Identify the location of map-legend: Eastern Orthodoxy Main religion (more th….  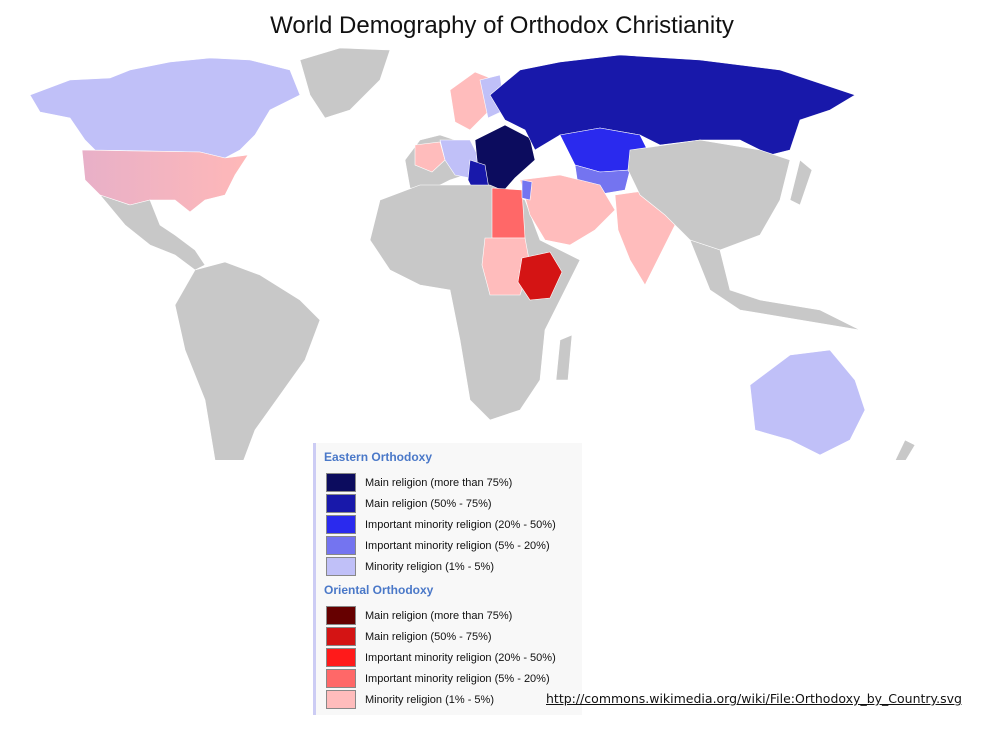
(447, 579).